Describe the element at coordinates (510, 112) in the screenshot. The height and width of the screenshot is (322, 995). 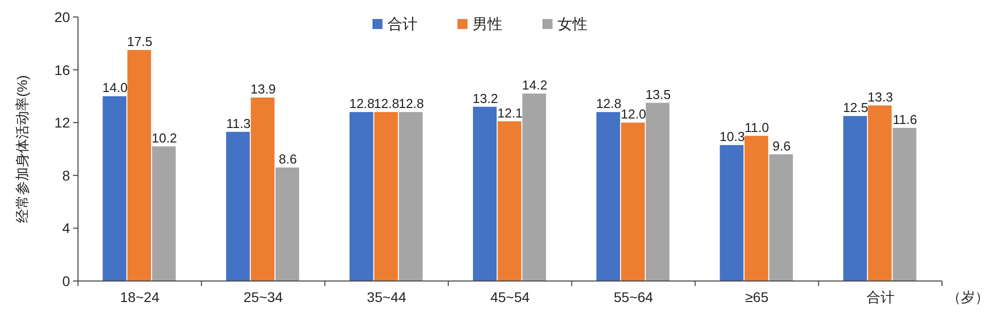
I see `data-label: 12.1` at that location.